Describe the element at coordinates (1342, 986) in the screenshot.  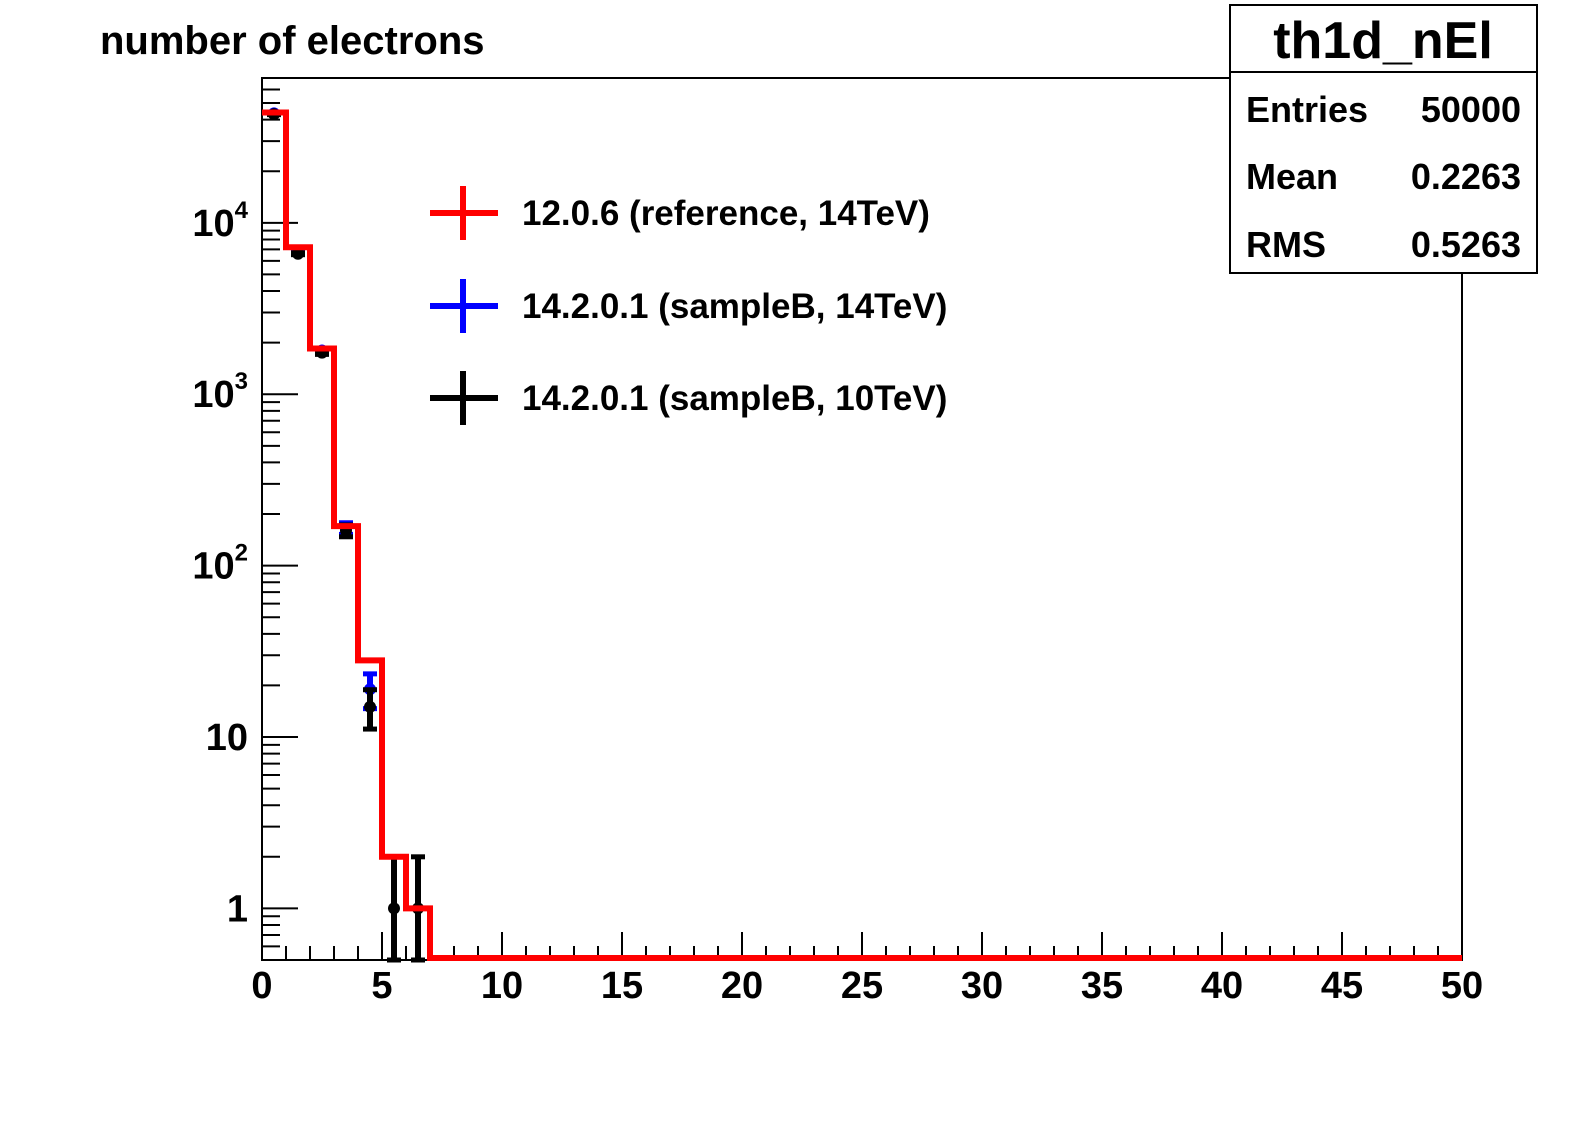
I see `x-tick-label: 45` at that location.